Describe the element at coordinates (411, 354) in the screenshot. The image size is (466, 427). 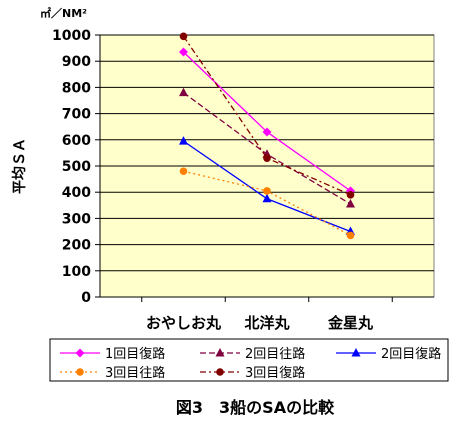
I see `legend-label: 2回目復路` at that location.